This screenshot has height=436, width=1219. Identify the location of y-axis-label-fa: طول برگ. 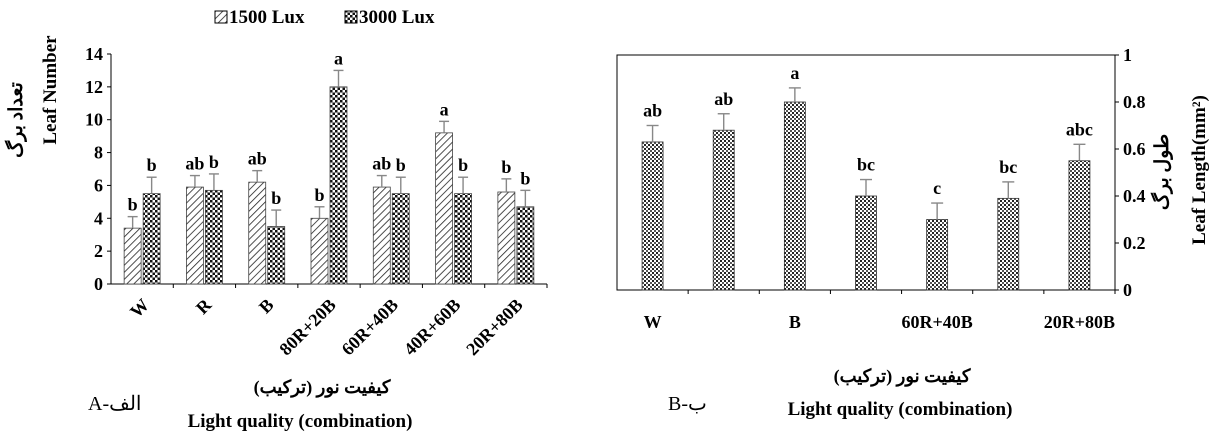
(1161, 172).